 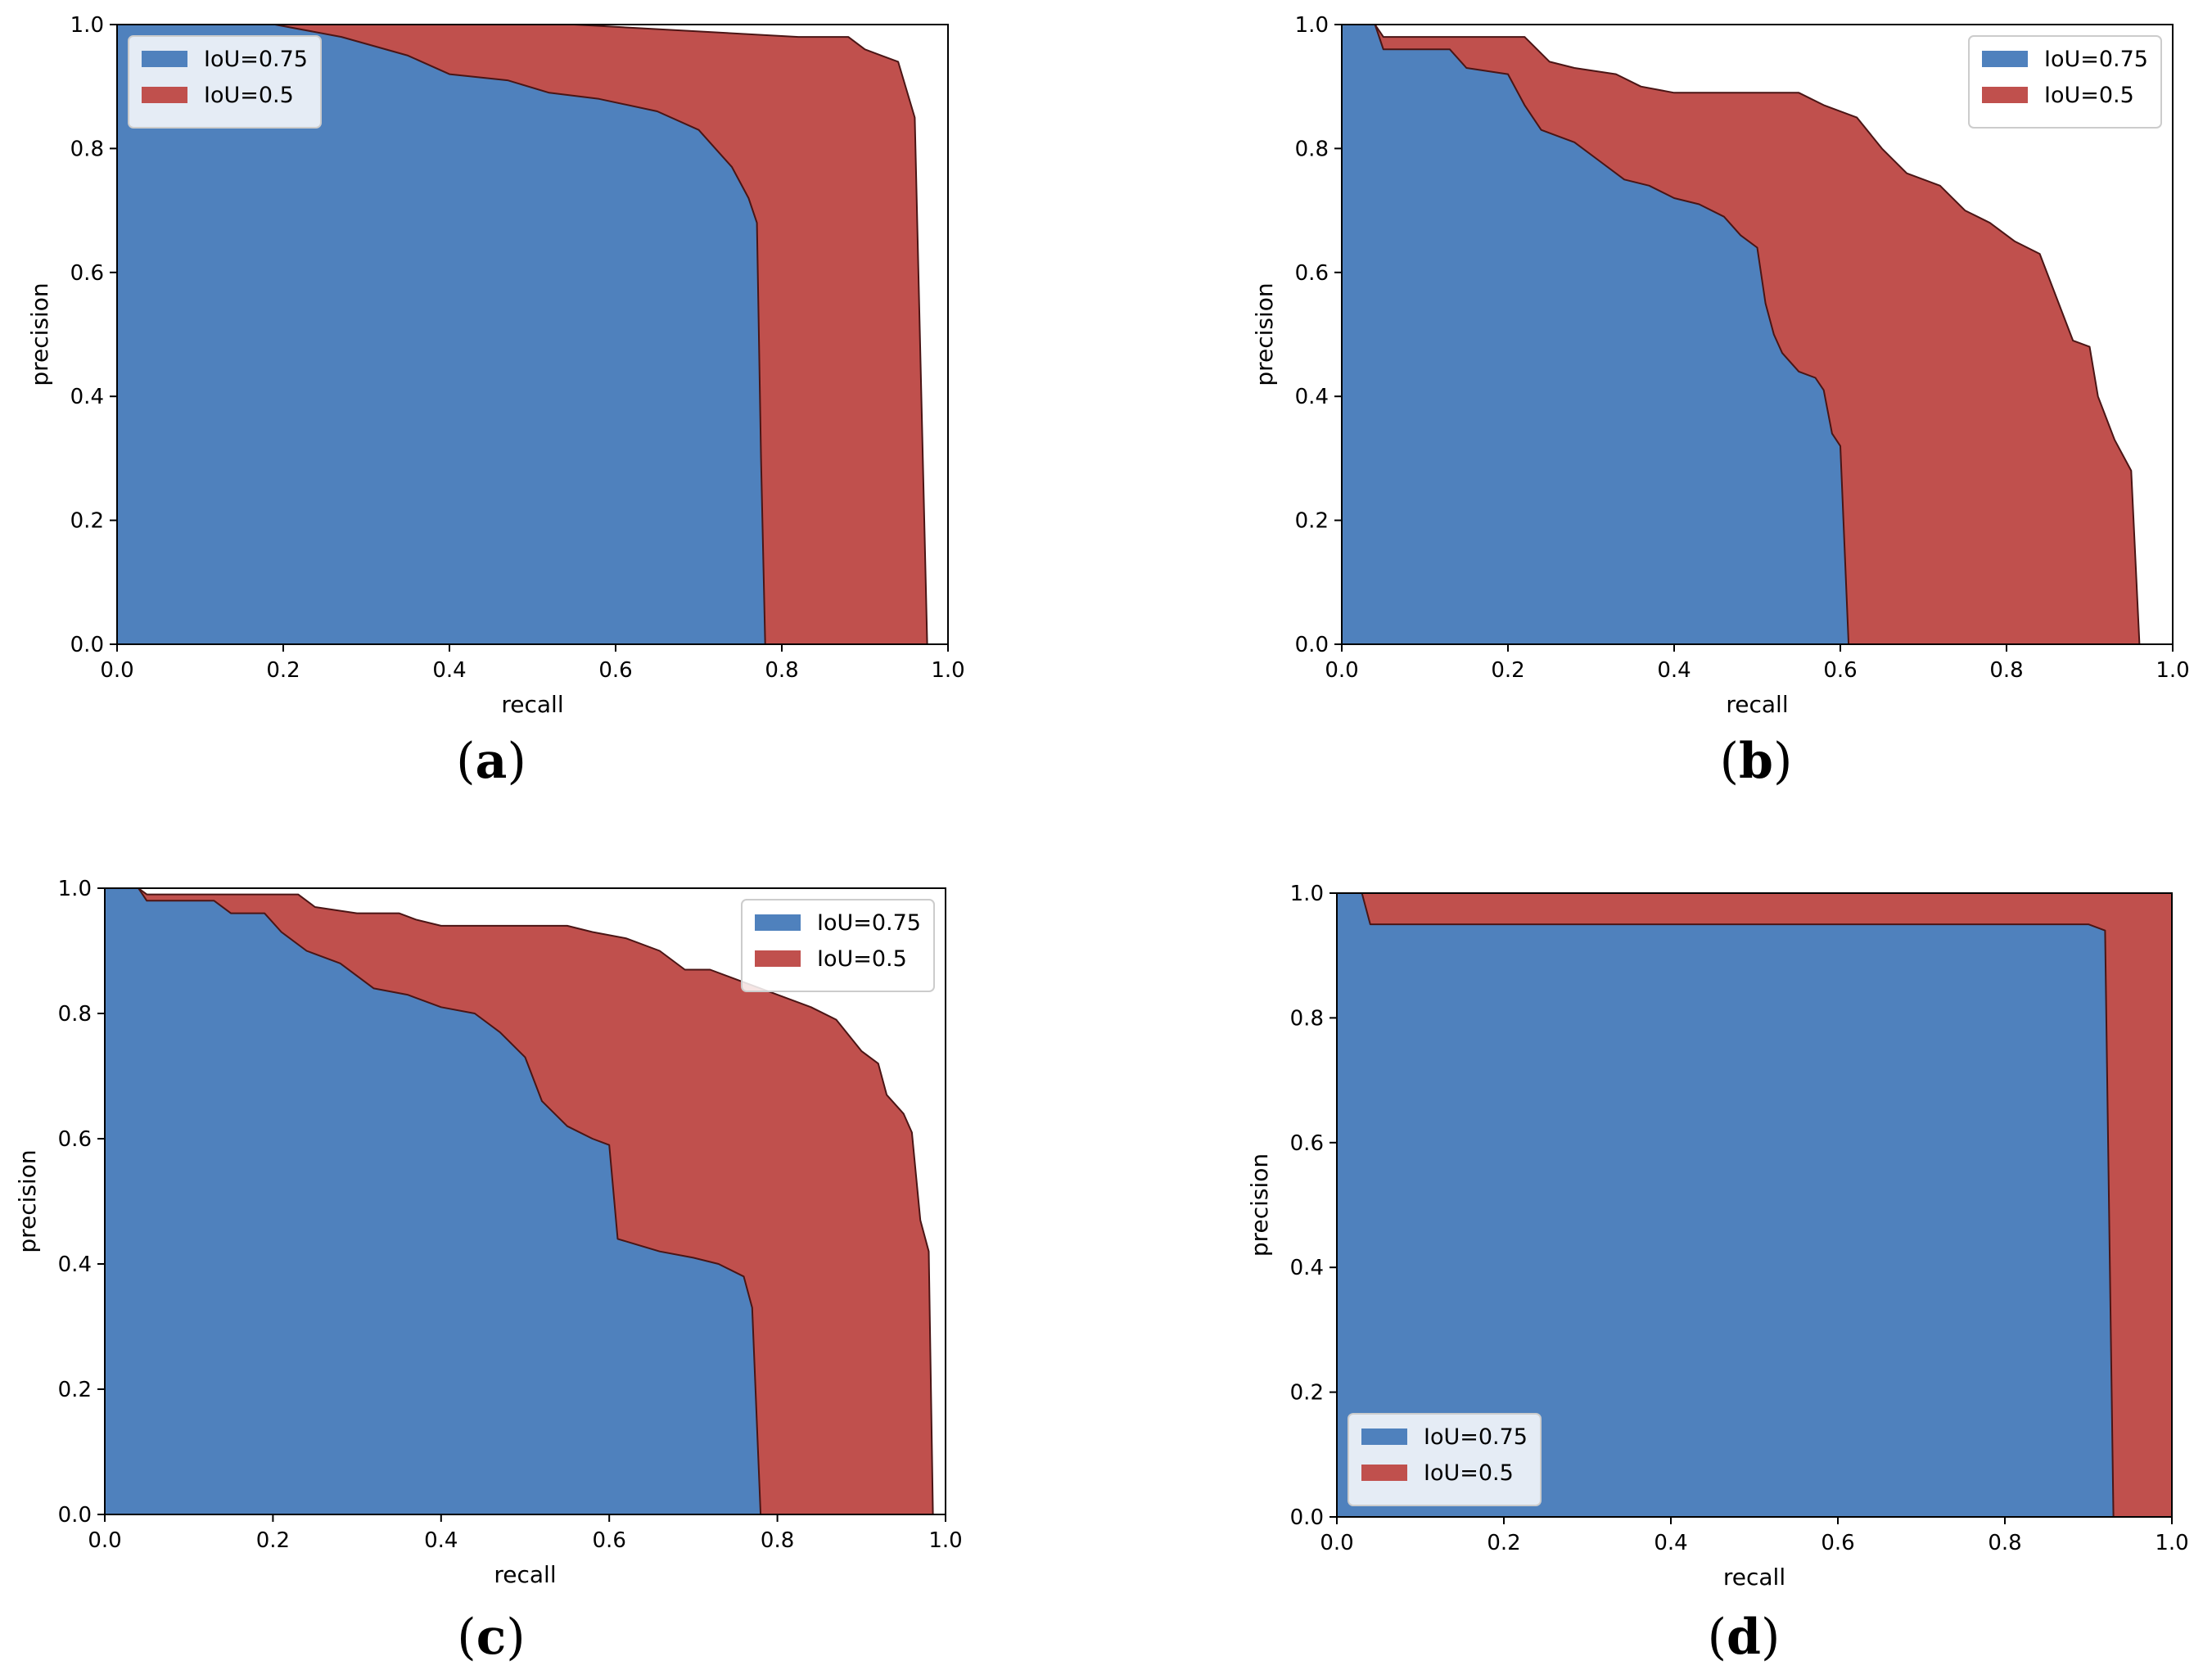 I want to click on caption-a-letter: a, so click(x=491, y=761).